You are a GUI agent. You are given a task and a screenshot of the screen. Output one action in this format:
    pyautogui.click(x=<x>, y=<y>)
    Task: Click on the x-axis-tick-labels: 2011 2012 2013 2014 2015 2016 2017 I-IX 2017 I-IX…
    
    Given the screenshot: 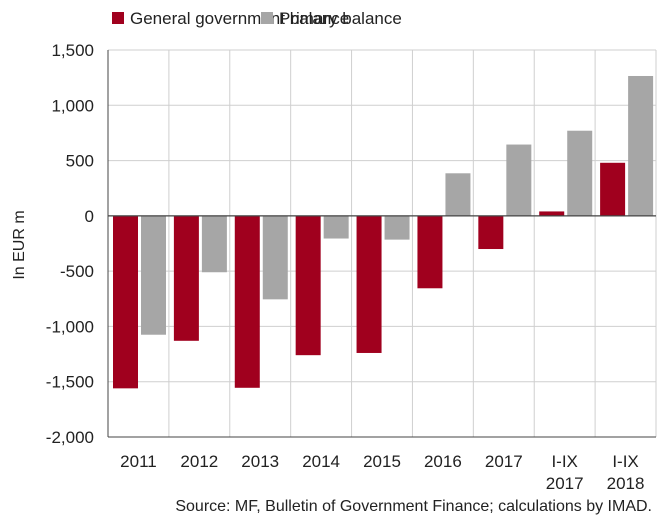 What is the action you would take?
    pyautogui.click(x=382, y=472)
    